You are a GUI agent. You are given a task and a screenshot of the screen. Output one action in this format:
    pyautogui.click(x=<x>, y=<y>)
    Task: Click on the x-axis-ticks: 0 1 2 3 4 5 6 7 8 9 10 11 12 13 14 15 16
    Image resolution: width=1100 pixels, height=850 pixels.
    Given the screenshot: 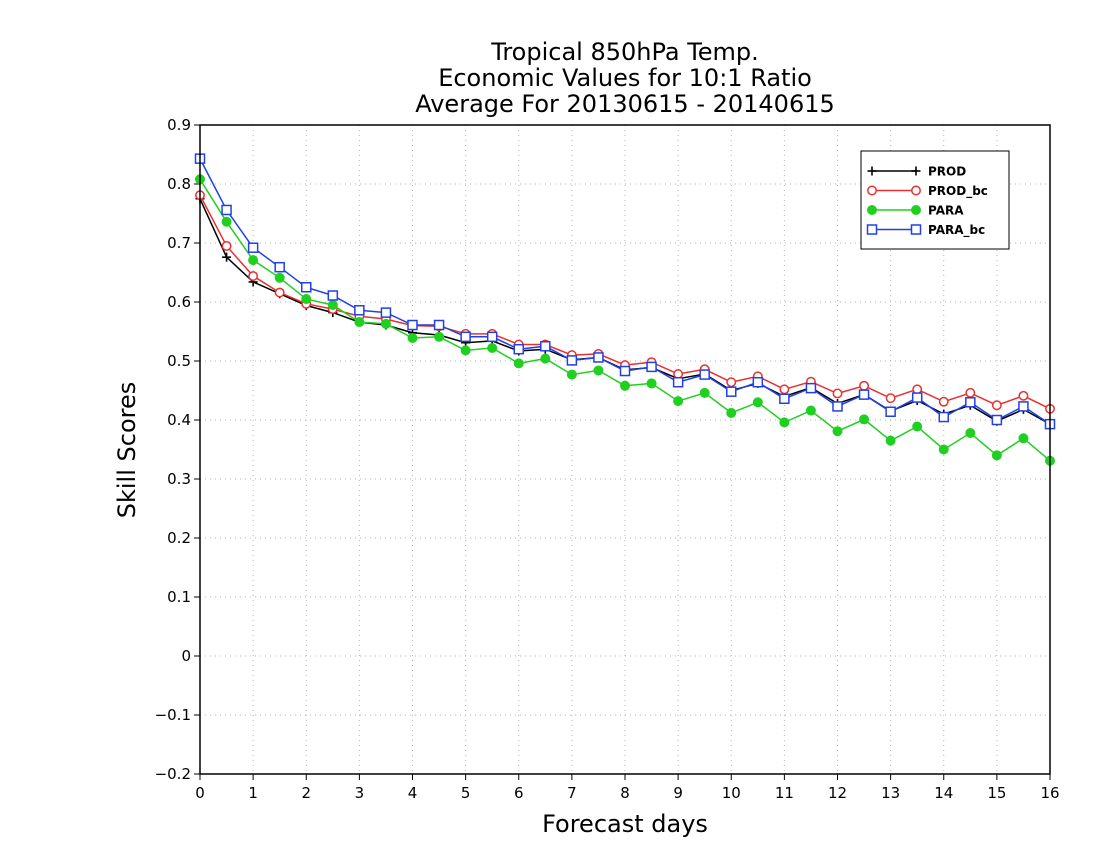 What is the action you would take?
    pyautogui.click(x=627, y=788)
    